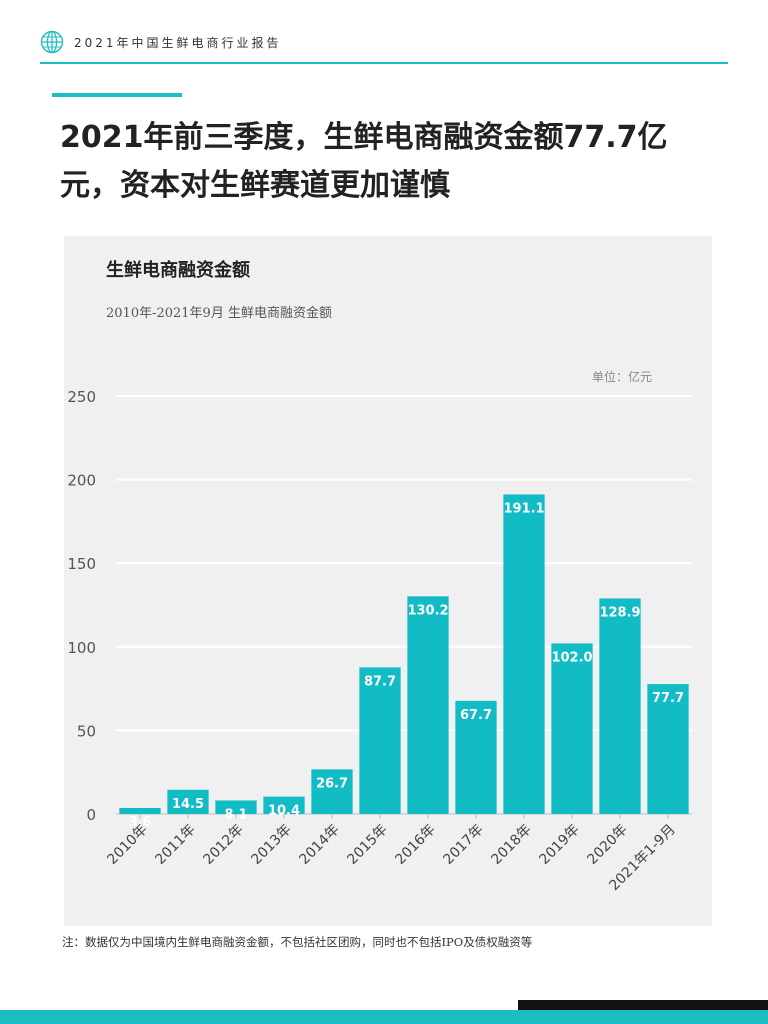  Describe the element at coordinates (619, 612) in the screenshot. I see `data-label: 128.9` at that location.